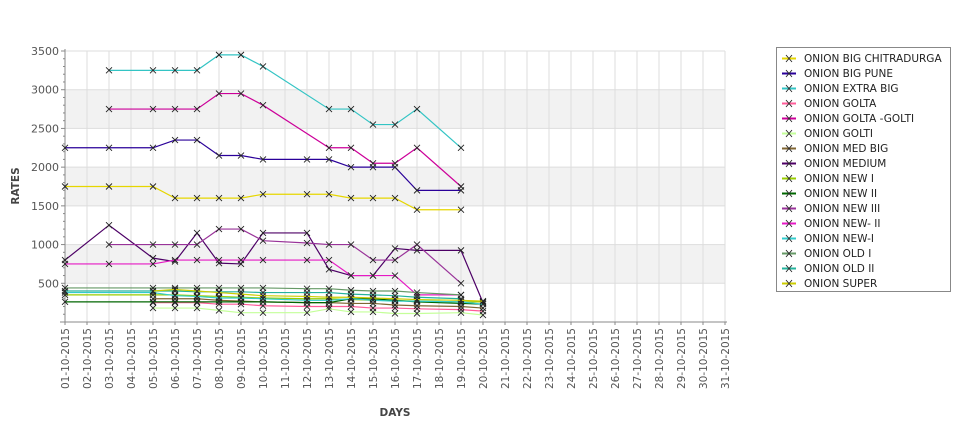  What do you see at coordinates (572, 358) in the screenshot?
I see `x-tick-label: 24-10-2015` at bounding box center [572, 358].